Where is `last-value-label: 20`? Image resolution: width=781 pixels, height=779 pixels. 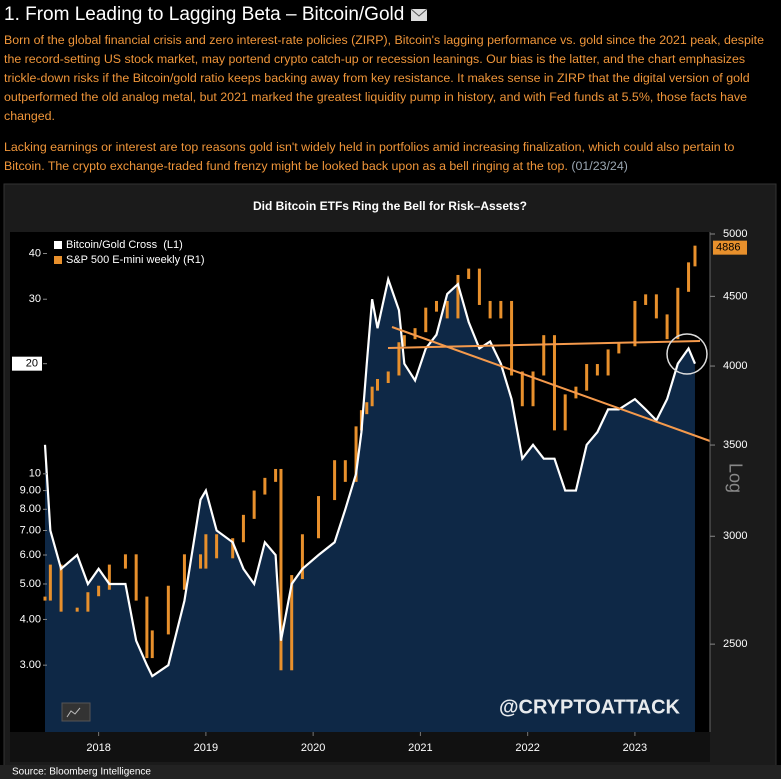 last-value-label: 20 is located at coordinates (32, 364).